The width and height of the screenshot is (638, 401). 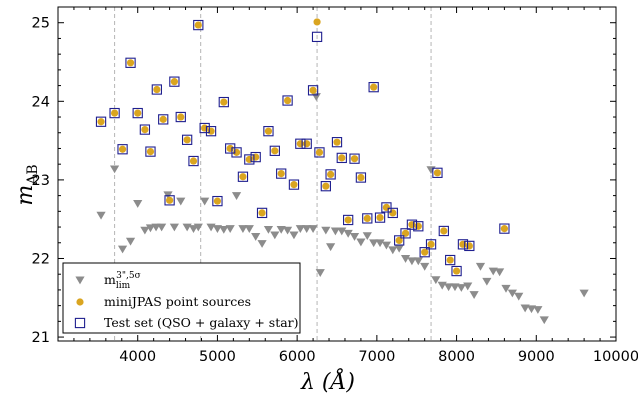 What do you see at coordinates (376, 357) in the screenshot?
I see `x-tick-label: 7000` at bounding box center [376, 357].